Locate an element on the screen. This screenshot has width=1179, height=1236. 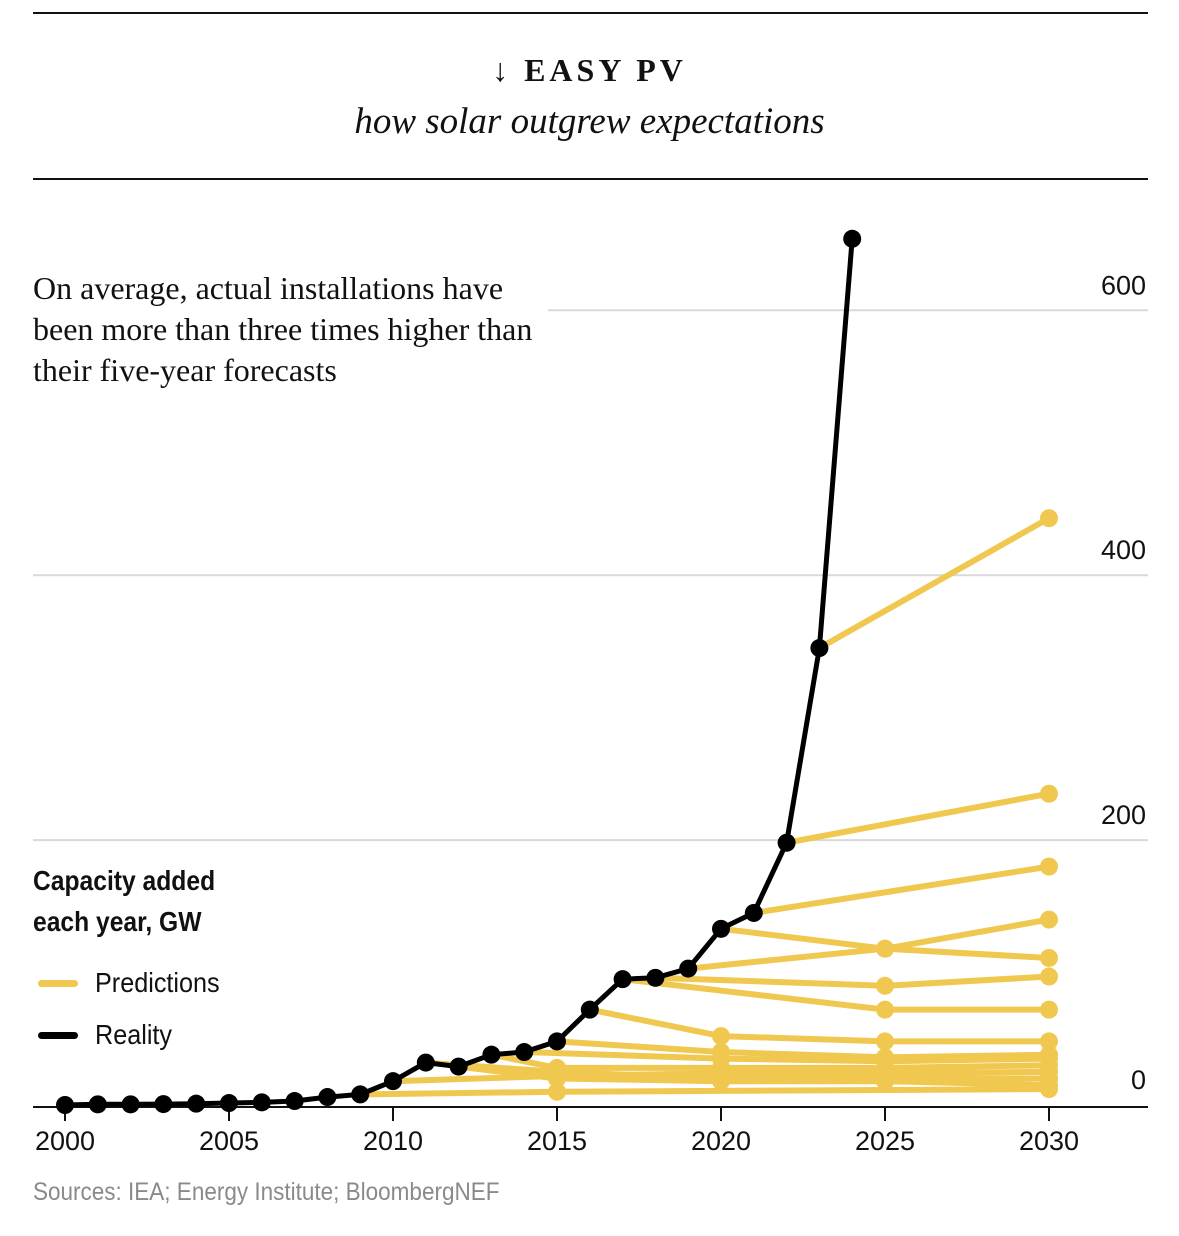
reality-point-2019 is located at coordinates (688, 968).